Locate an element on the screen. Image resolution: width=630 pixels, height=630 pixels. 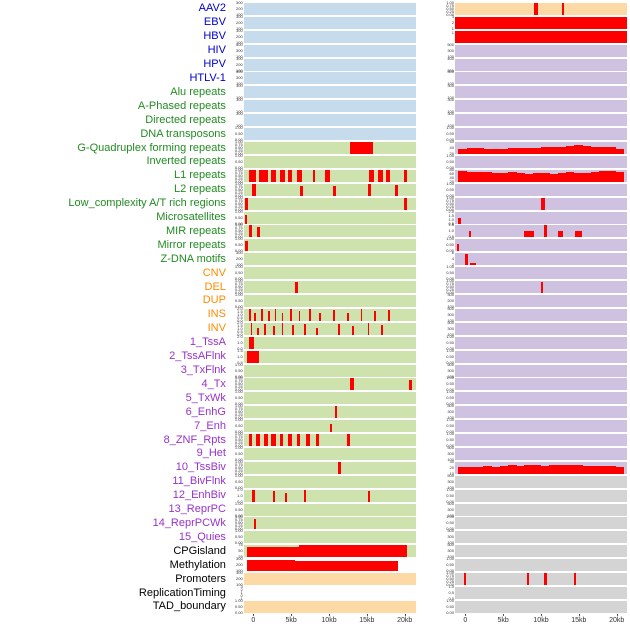
y-tick-label: 20 is located at coordinates (451, 181).